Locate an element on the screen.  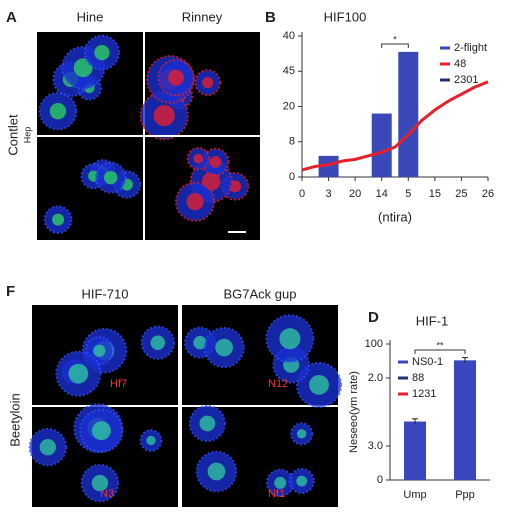
y-tick-label: 8 is located at coordinates (292, 142).